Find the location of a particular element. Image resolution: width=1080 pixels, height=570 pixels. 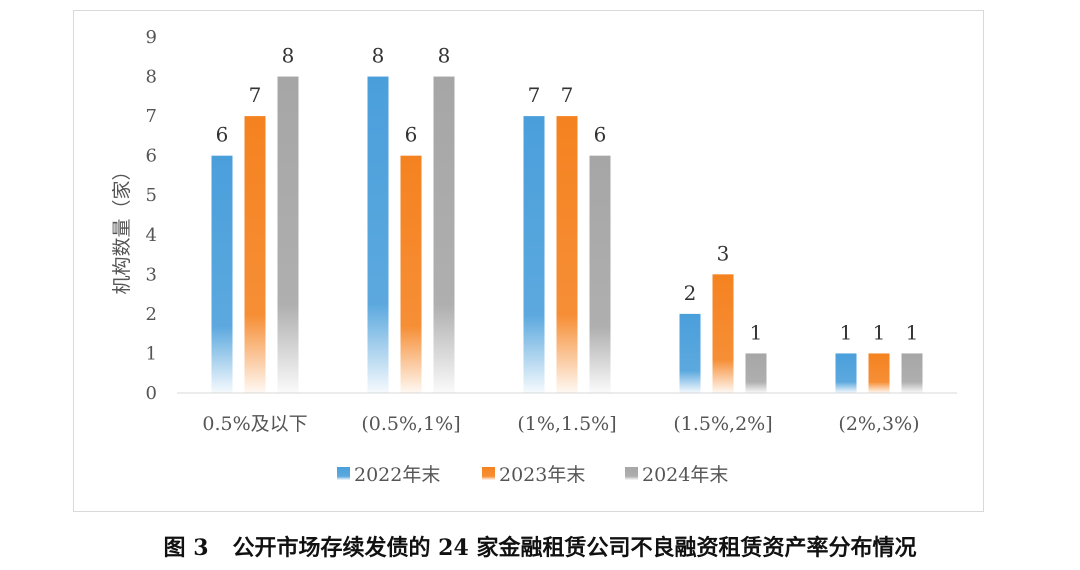

y-tick-label: 7 is located at coordinates (151, 116).